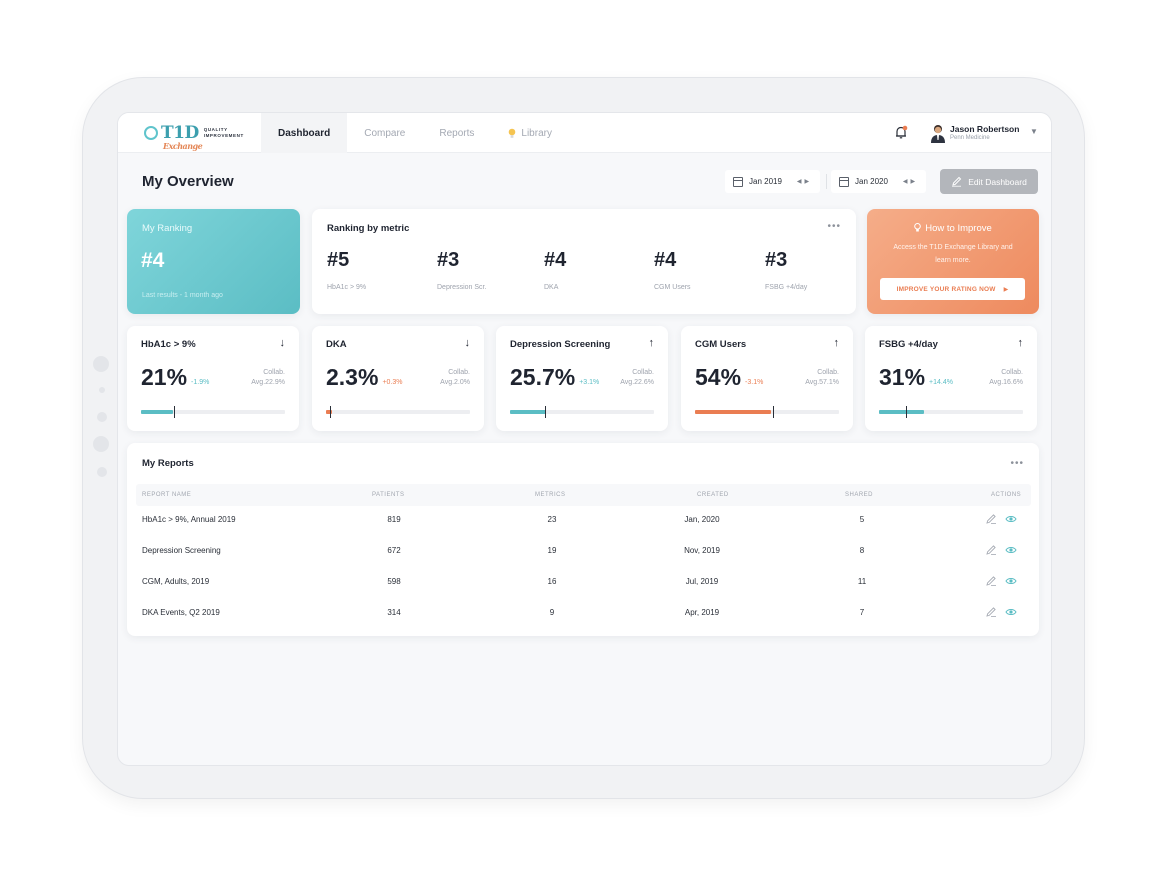  What do you see at coordinates (672, 287) in the screenshot?
I see `rank-label: CGM Users` at bounding box center [672, 287].